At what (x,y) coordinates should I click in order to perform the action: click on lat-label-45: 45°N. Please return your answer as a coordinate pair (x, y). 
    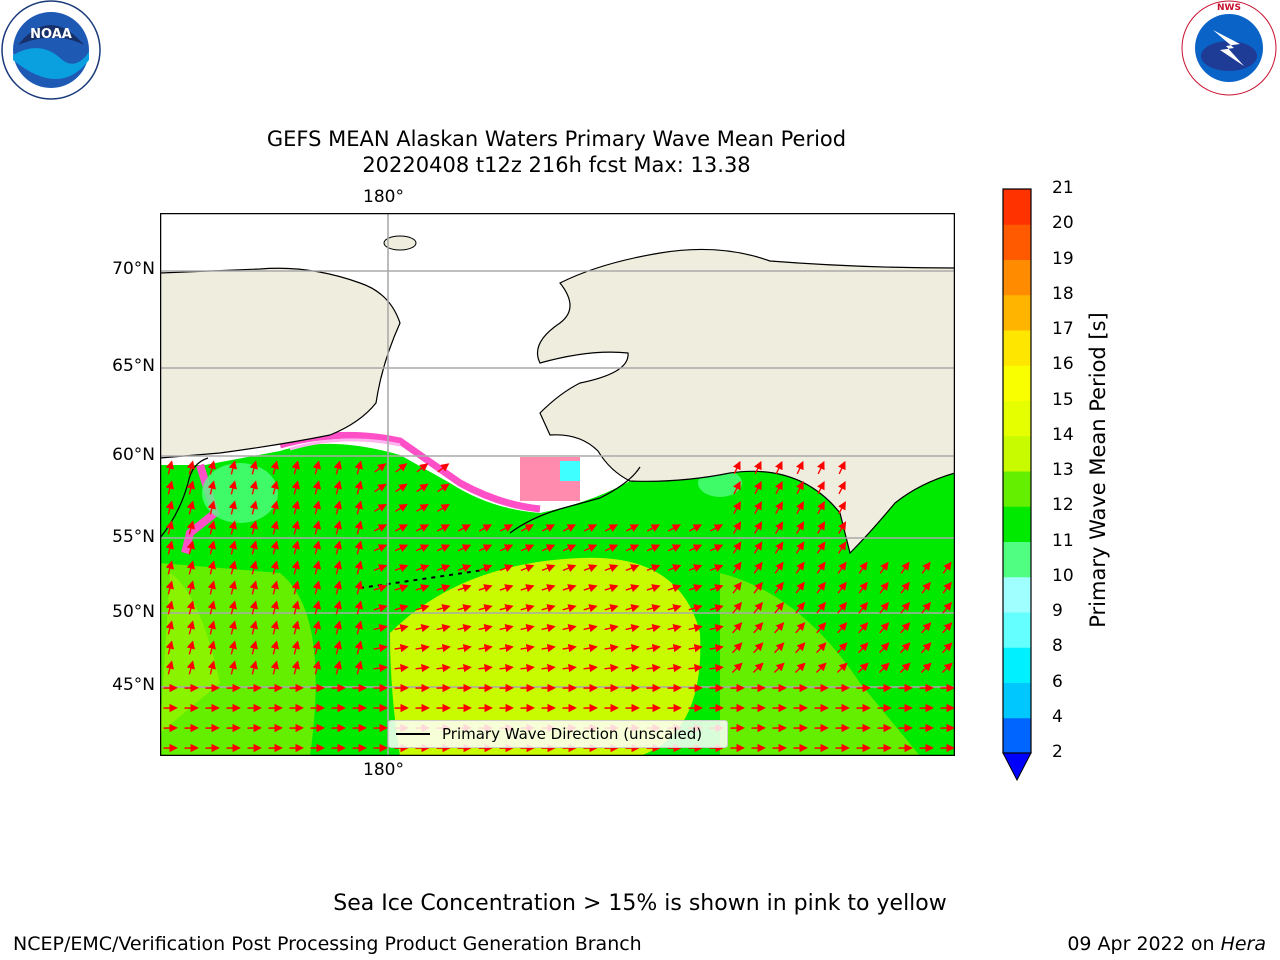
    Looking at the image, I should click on (133, 685).